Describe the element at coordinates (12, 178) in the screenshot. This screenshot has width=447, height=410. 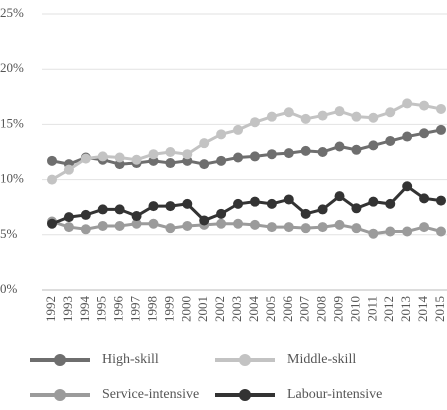
I see `y-tick-label: 10%` at that location.